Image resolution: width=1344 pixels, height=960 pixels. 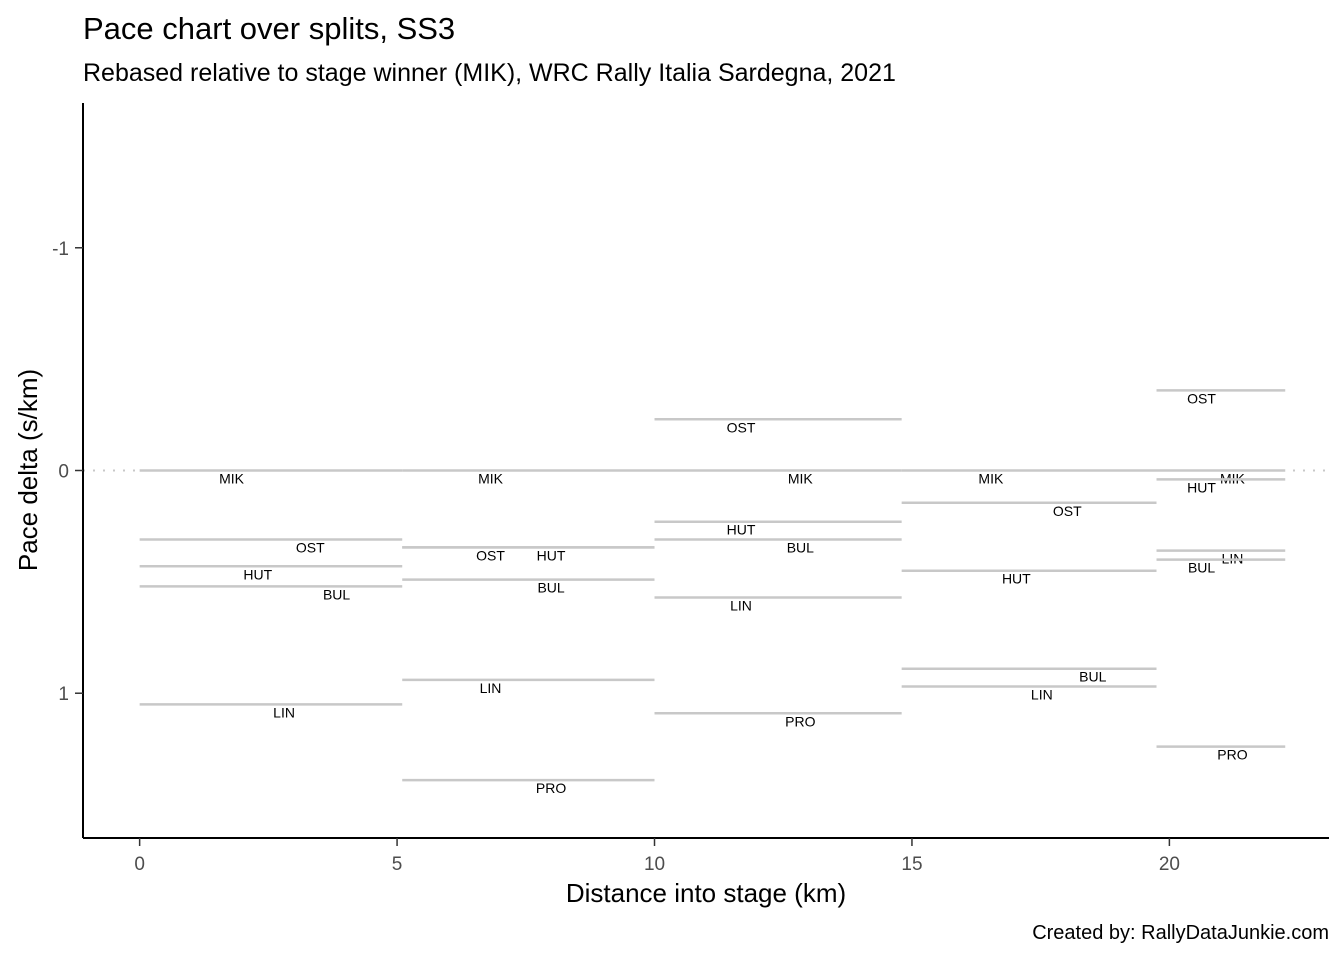 I want to click on x-tick-label: 15, so click(x=911, y=864).